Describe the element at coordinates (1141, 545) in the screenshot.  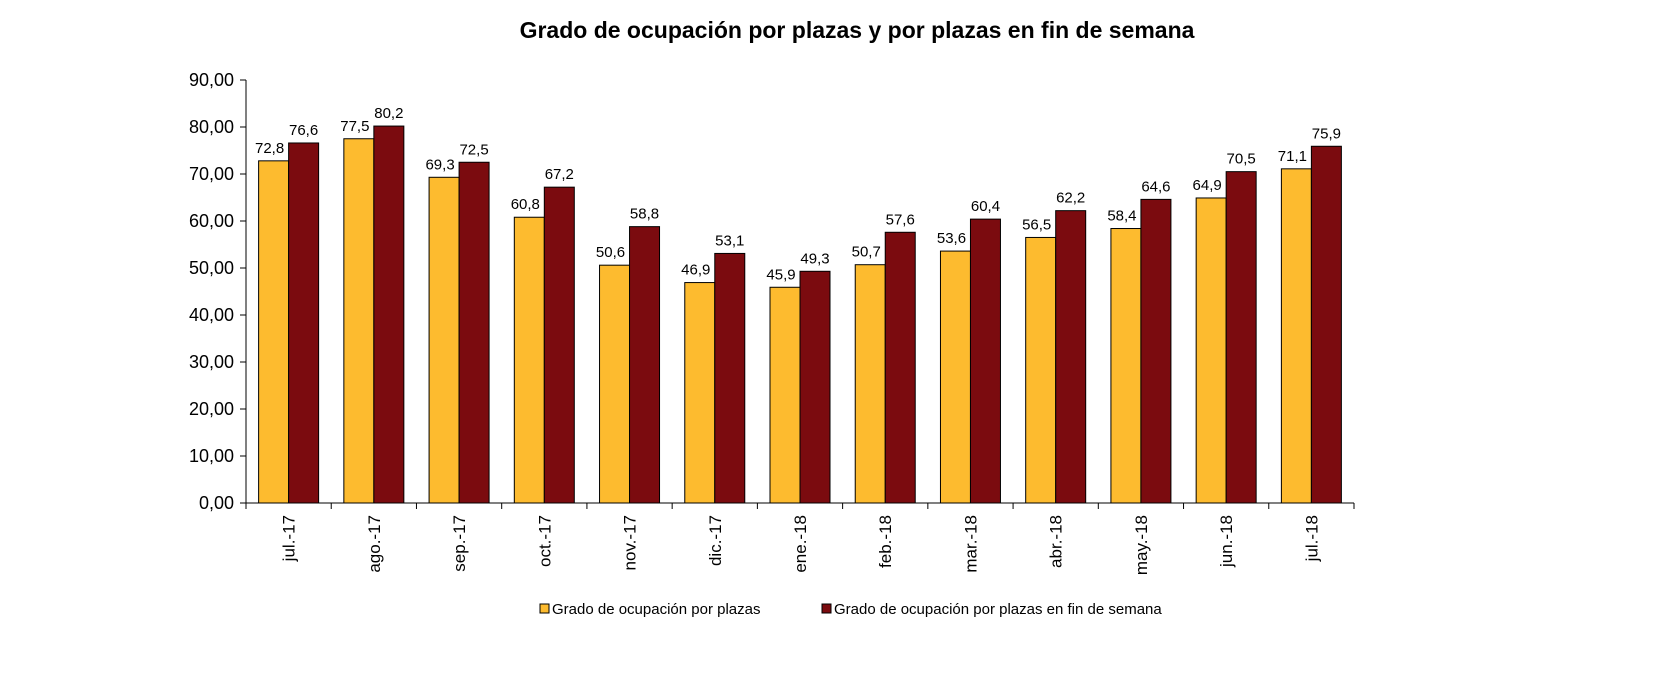
I see `x-tick-label: may.-18` at that location.